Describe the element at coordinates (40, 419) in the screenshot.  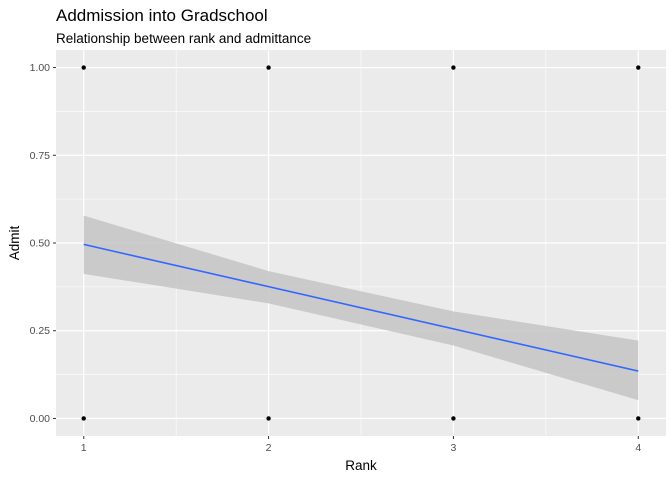
I see `y-tick-label: 0.00` at that location.